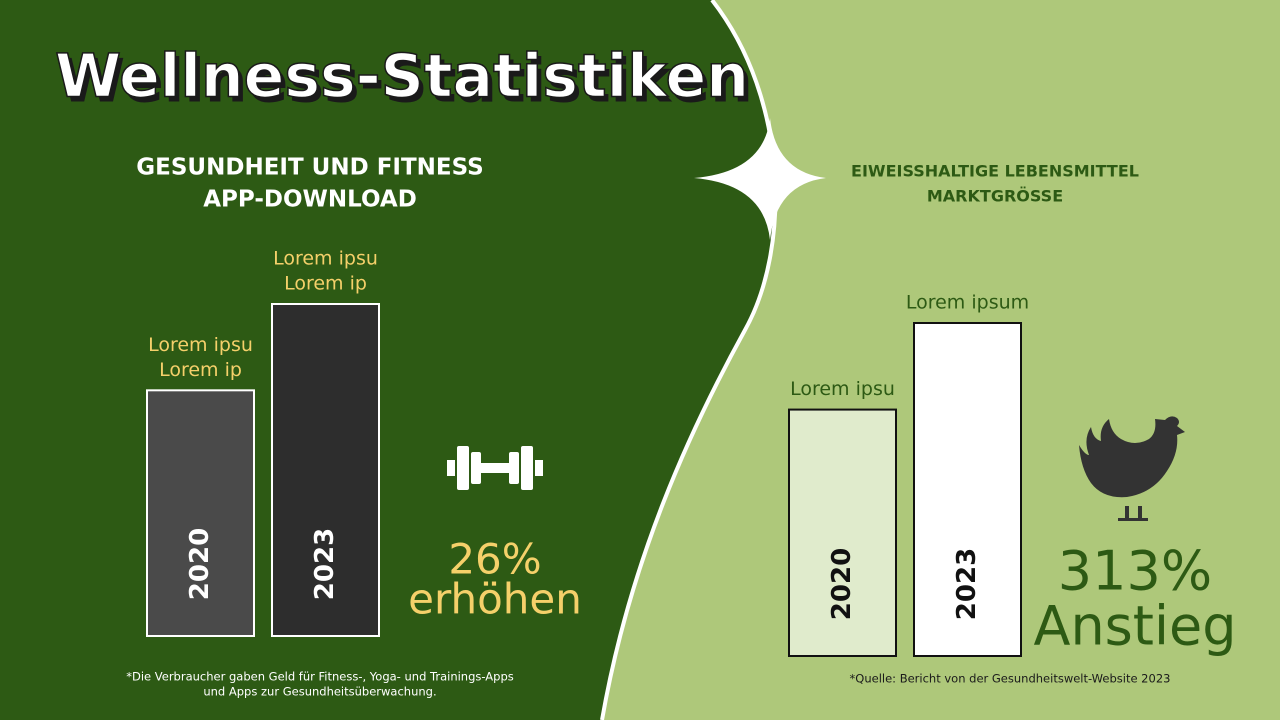 This screenshot has height=720, width=1280. I want to click on chart-title: MARKTGRÖSSE, so click(995, 196).